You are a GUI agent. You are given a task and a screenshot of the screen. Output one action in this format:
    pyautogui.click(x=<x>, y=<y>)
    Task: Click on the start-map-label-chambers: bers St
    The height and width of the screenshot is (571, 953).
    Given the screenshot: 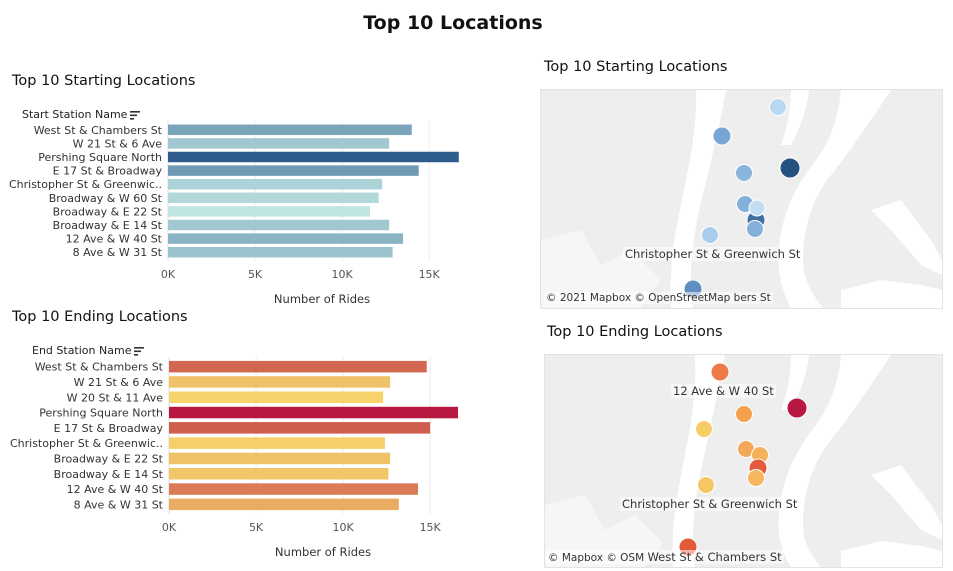 What is the action you would take?
    pyautogui.click(x=752, y=298)
    